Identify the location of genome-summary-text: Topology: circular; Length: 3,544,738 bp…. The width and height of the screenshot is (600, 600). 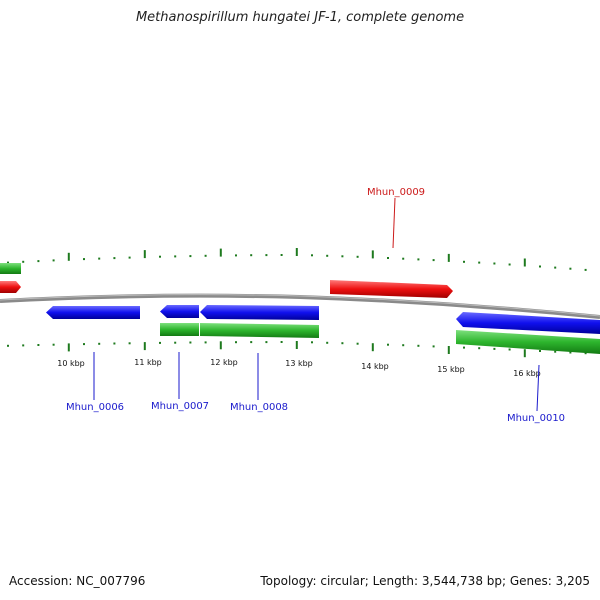
(425, 581).